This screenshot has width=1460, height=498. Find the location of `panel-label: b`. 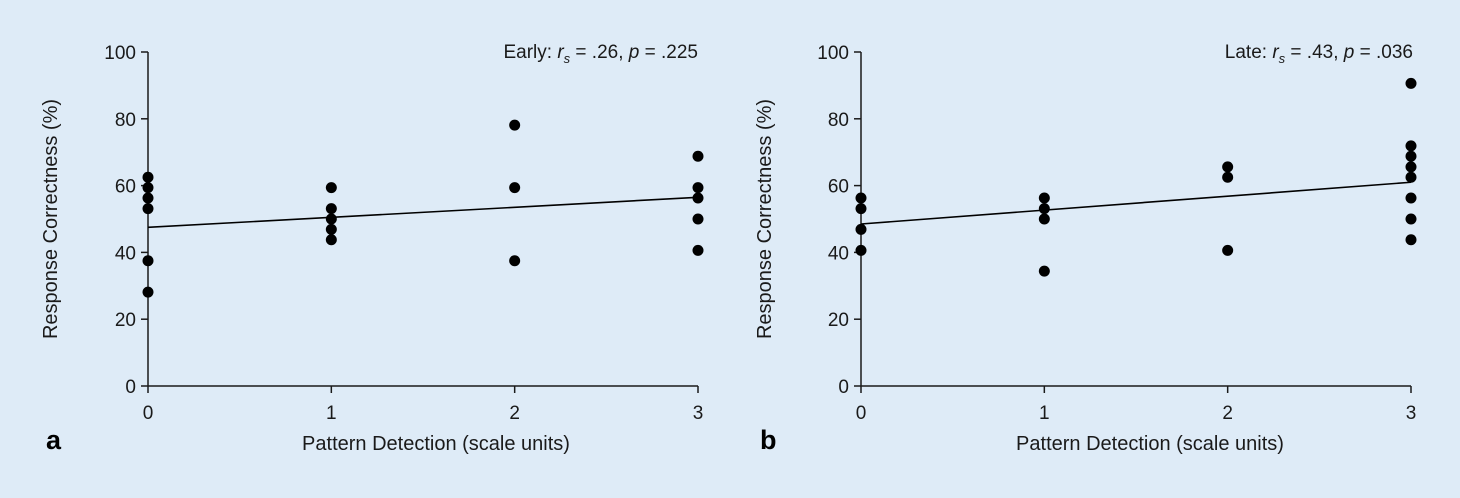

panel-label: b is located at coordinates (768, 440).